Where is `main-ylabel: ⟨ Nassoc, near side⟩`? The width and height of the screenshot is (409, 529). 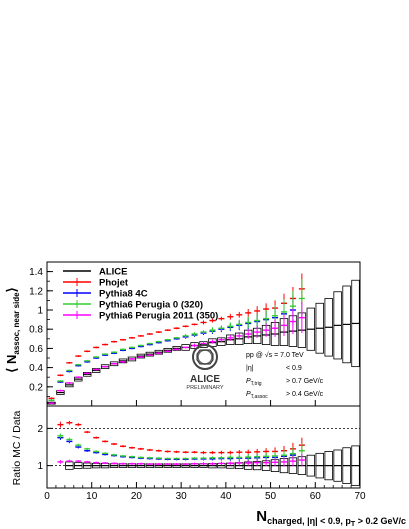 main-ylabel: ⟨ Nassoc, near side⟩ is located at coordinates (12, 329).